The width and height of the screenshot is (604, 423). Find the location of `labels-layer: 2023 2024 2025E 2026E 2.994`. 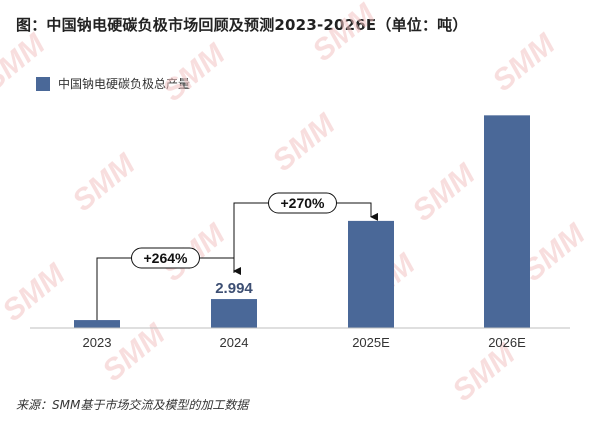

labels-layer: 2023 2024 2025E 2026E 2.994 is located at coordinates (300, 315).